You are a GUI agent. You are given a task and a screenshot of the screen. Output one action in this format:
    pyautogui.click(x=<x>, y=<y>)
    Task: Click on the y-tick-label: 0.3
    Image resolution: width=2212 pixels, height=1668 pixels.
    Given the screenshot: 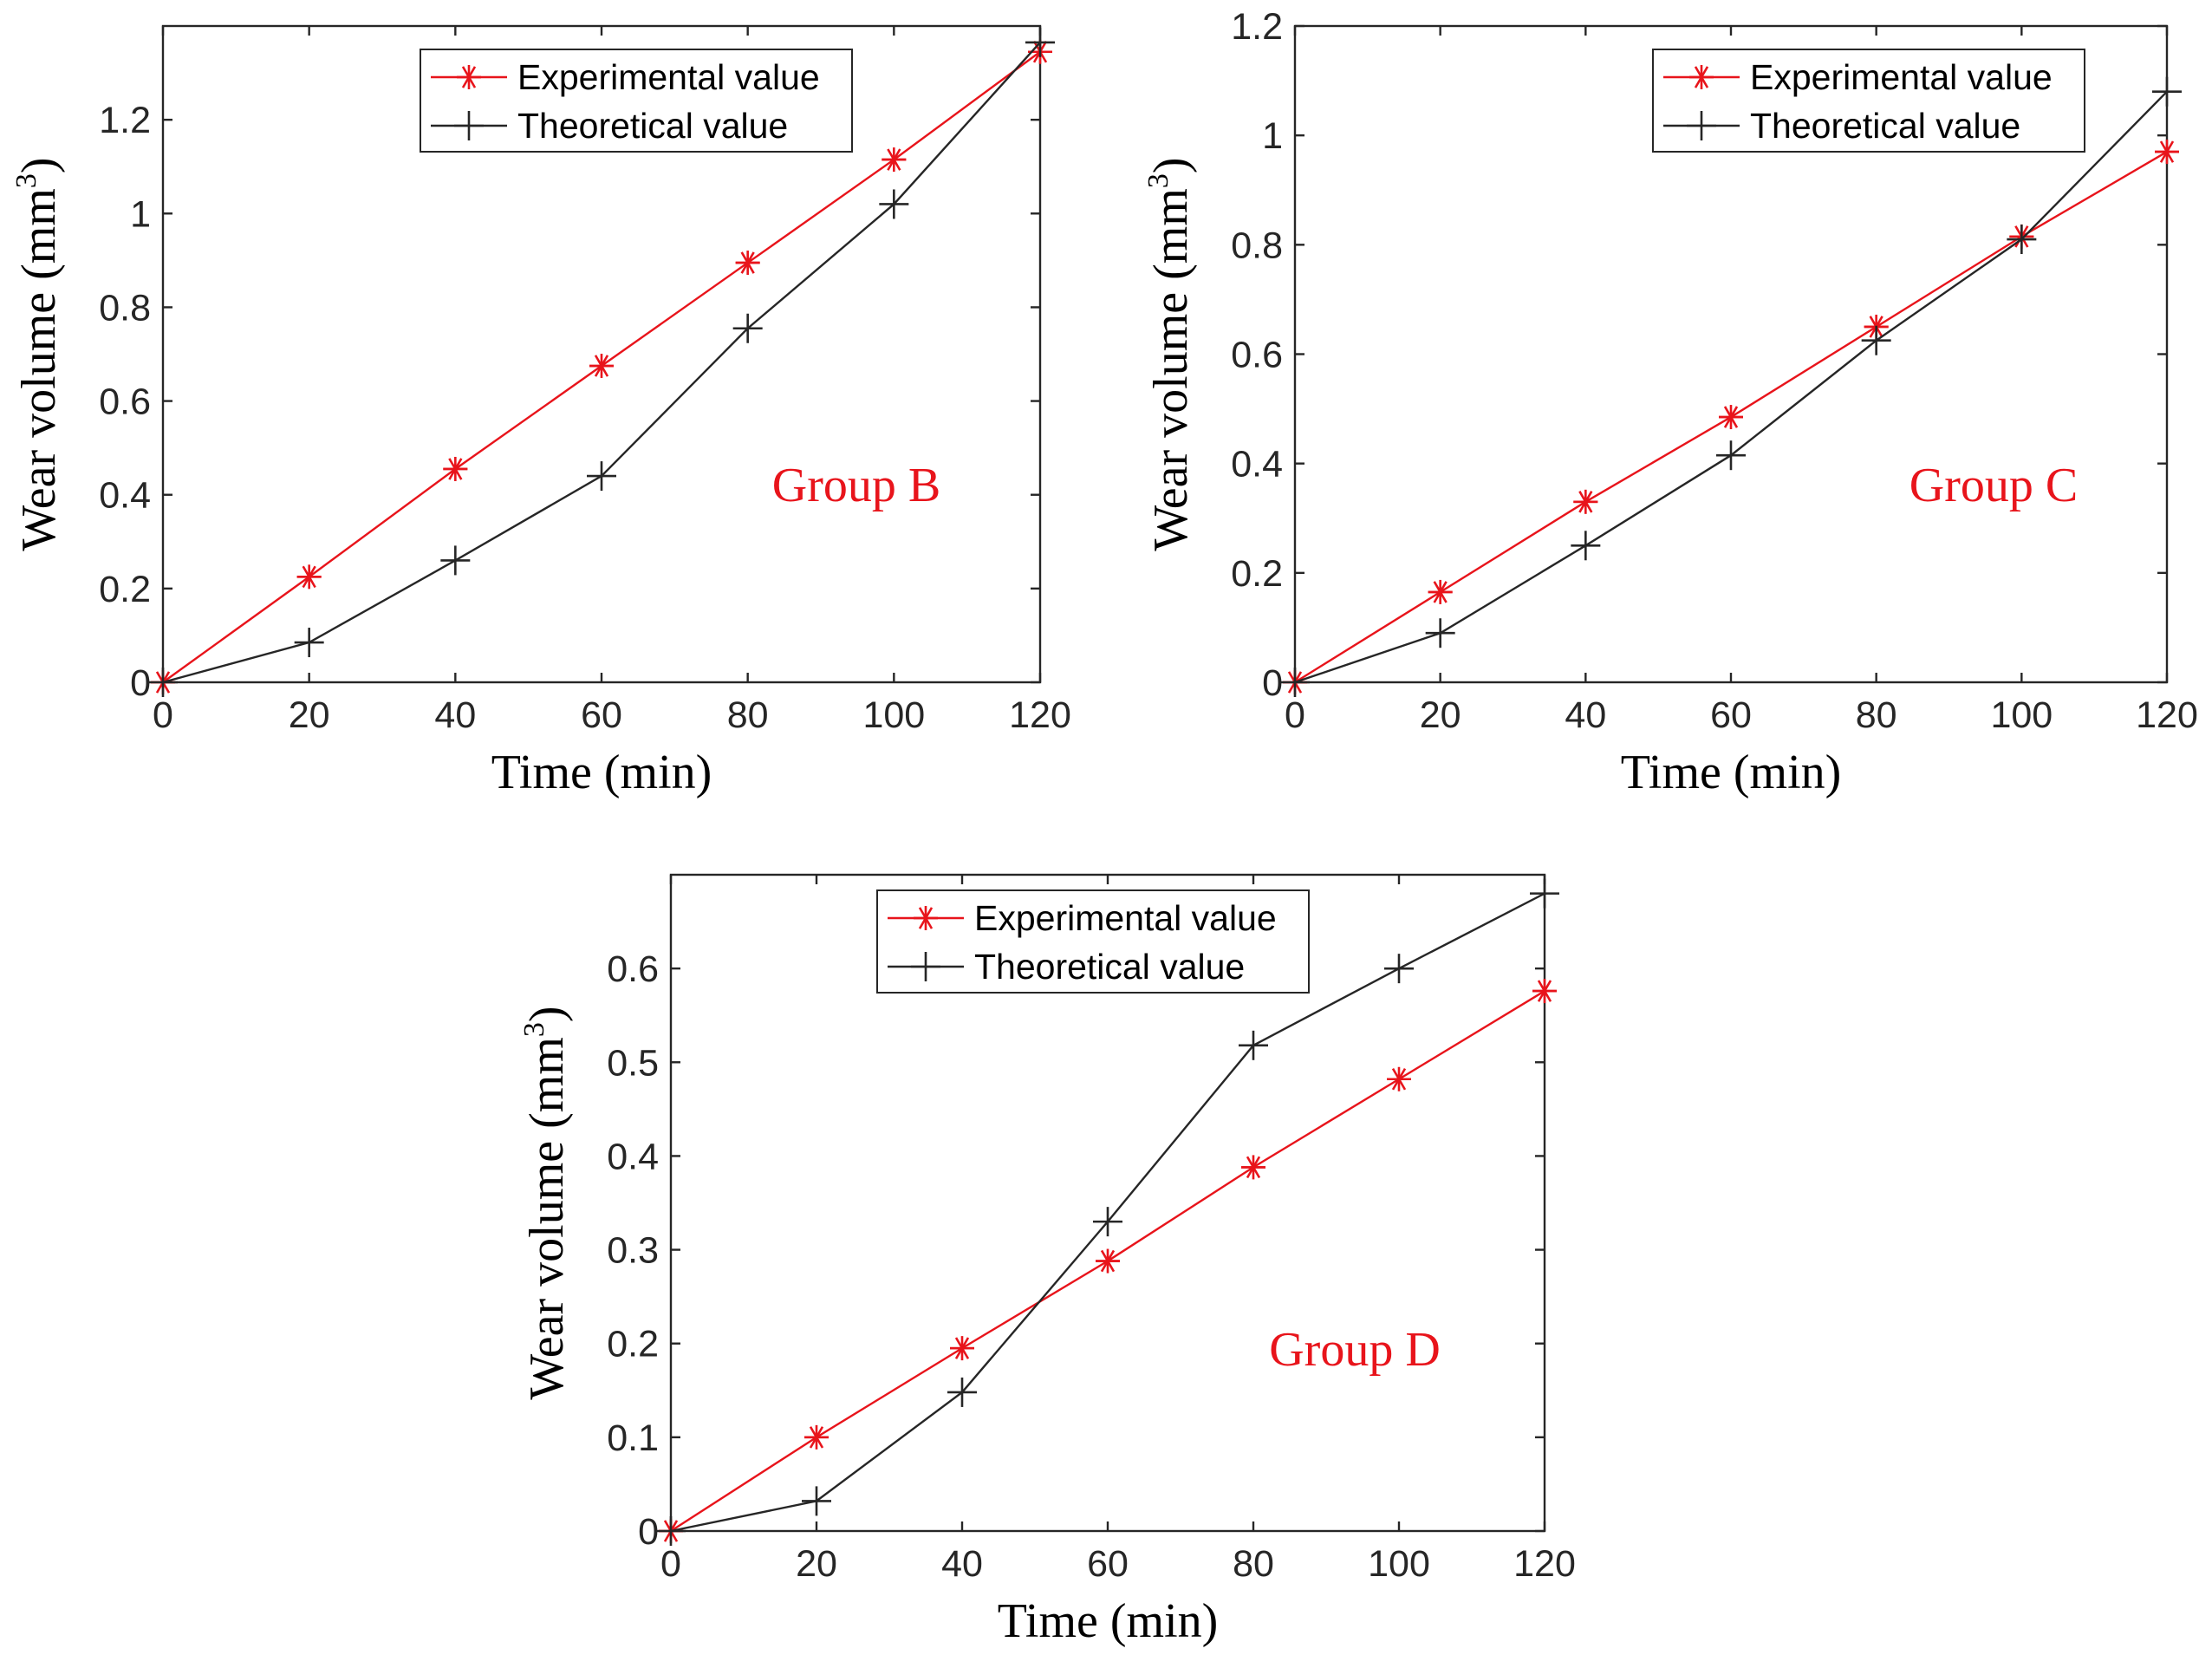 What is the action you would take?
    pyautogui.click(x=633, y=1251)
    